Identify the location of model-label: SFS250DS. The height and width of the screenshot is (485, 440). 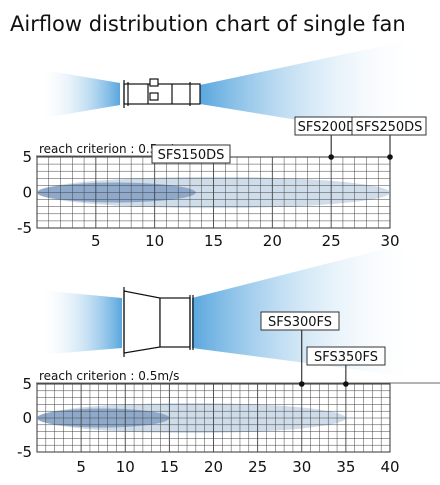
(389, 127).